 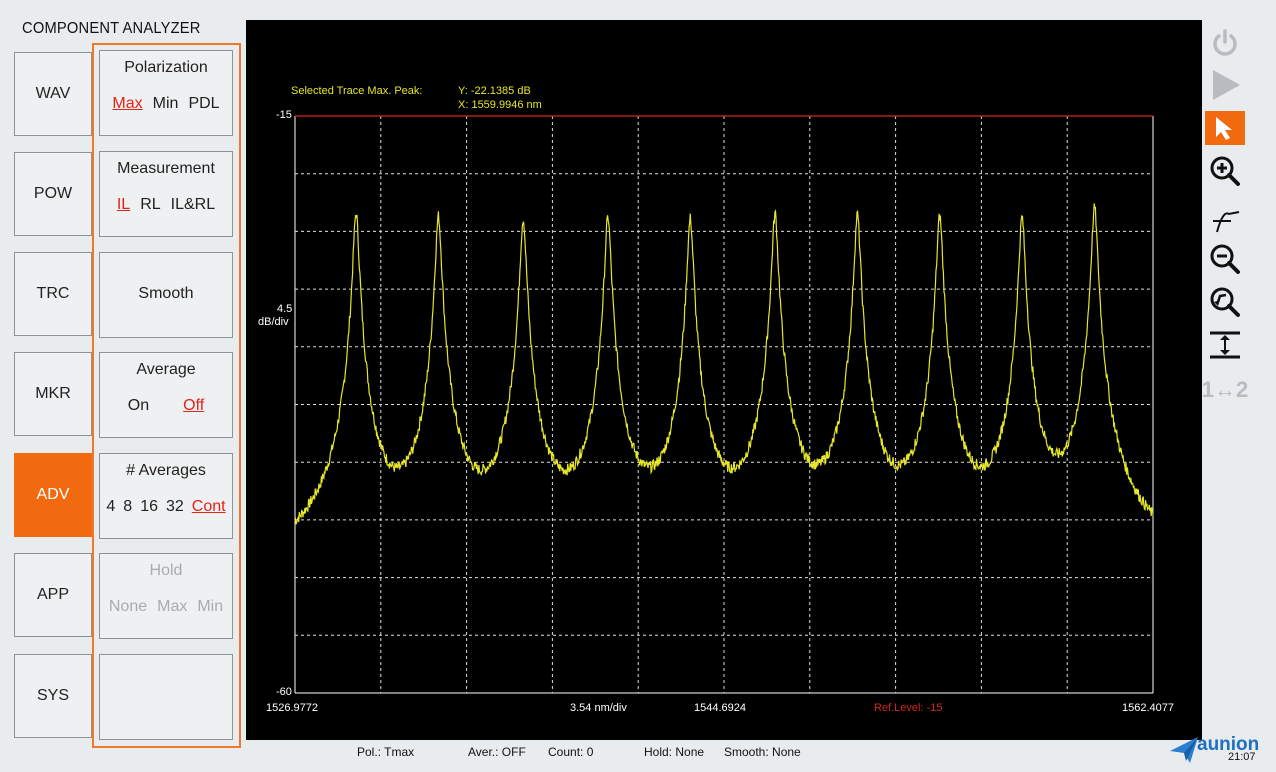 I want to click on status-smooth: Smooth: None, so click(x=762, y=752).